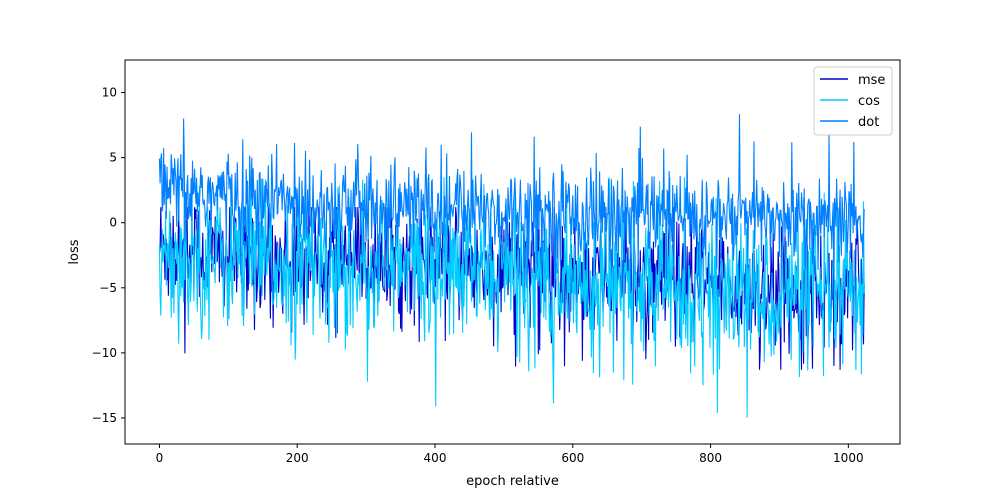  Describe the element at coordinates (710, 458) in the screenshot. I see `x-tick-label: 800` at that location.